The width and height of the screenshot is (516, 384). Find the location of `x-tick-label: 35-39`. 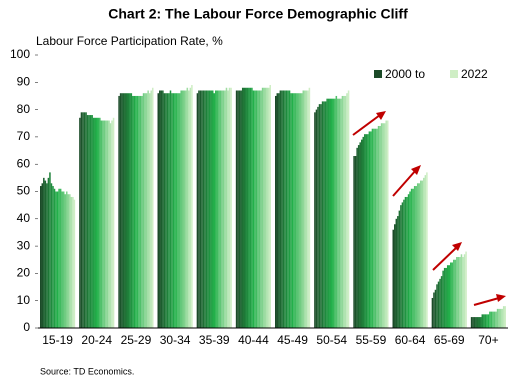

x-tick-label: 35-39 is located at coordinates (214, 340).